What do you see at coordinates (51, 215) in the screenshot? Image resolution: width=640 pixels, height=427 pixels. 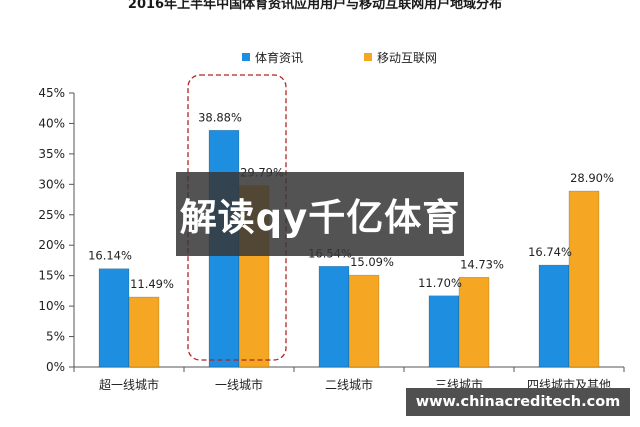 I see `y-tick-label: 25%` at bounding box center [51, 215].